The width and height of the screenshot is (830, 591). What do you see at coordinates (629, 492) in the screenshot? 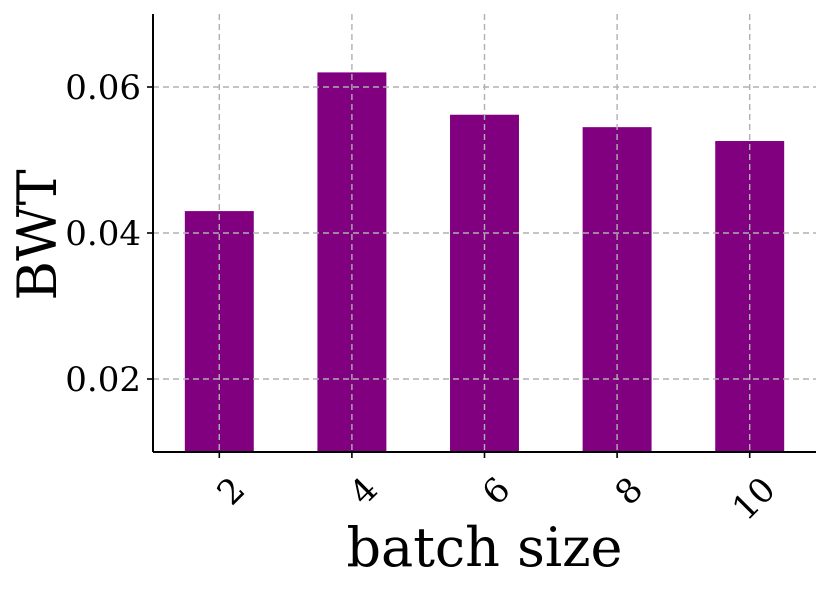
I see `x-tick-label: 8` at bounding box center [629, 492].